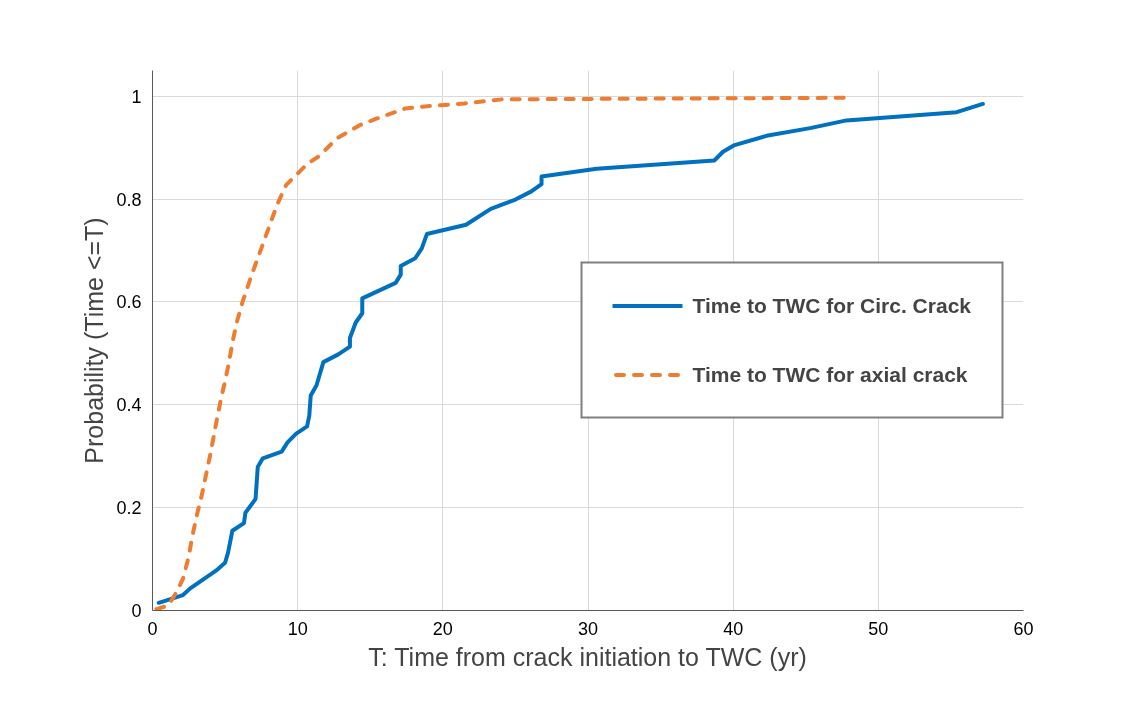 The width and height of the screenshot is (1140, 725). What do you see at coordinates (129, 199) in the screenshot?
I see `y-tick-label: 0.8` at bounding box center [129, 199].